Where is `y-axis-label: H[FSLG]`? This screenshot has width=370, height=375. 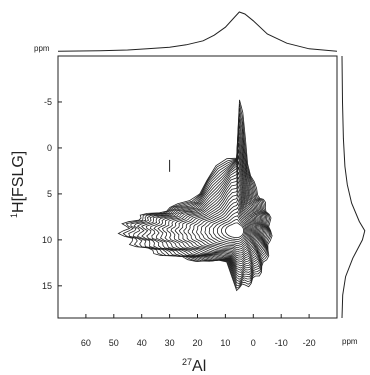
y-axis-label: H[FSLG] is located at coordinates (18, 182).